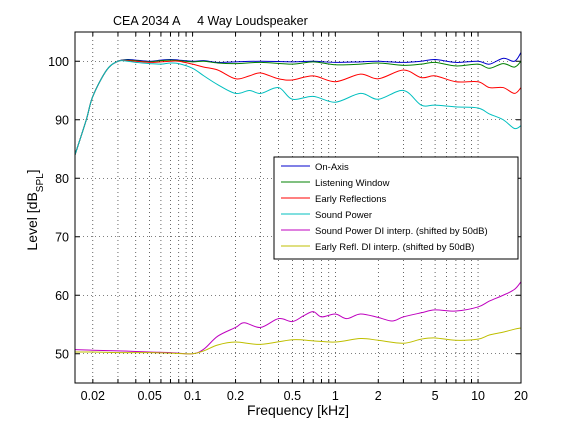  Describe the element at coordinates (235, 396) in the screenshot. I see `x-tick-label: 0.2` at that location.